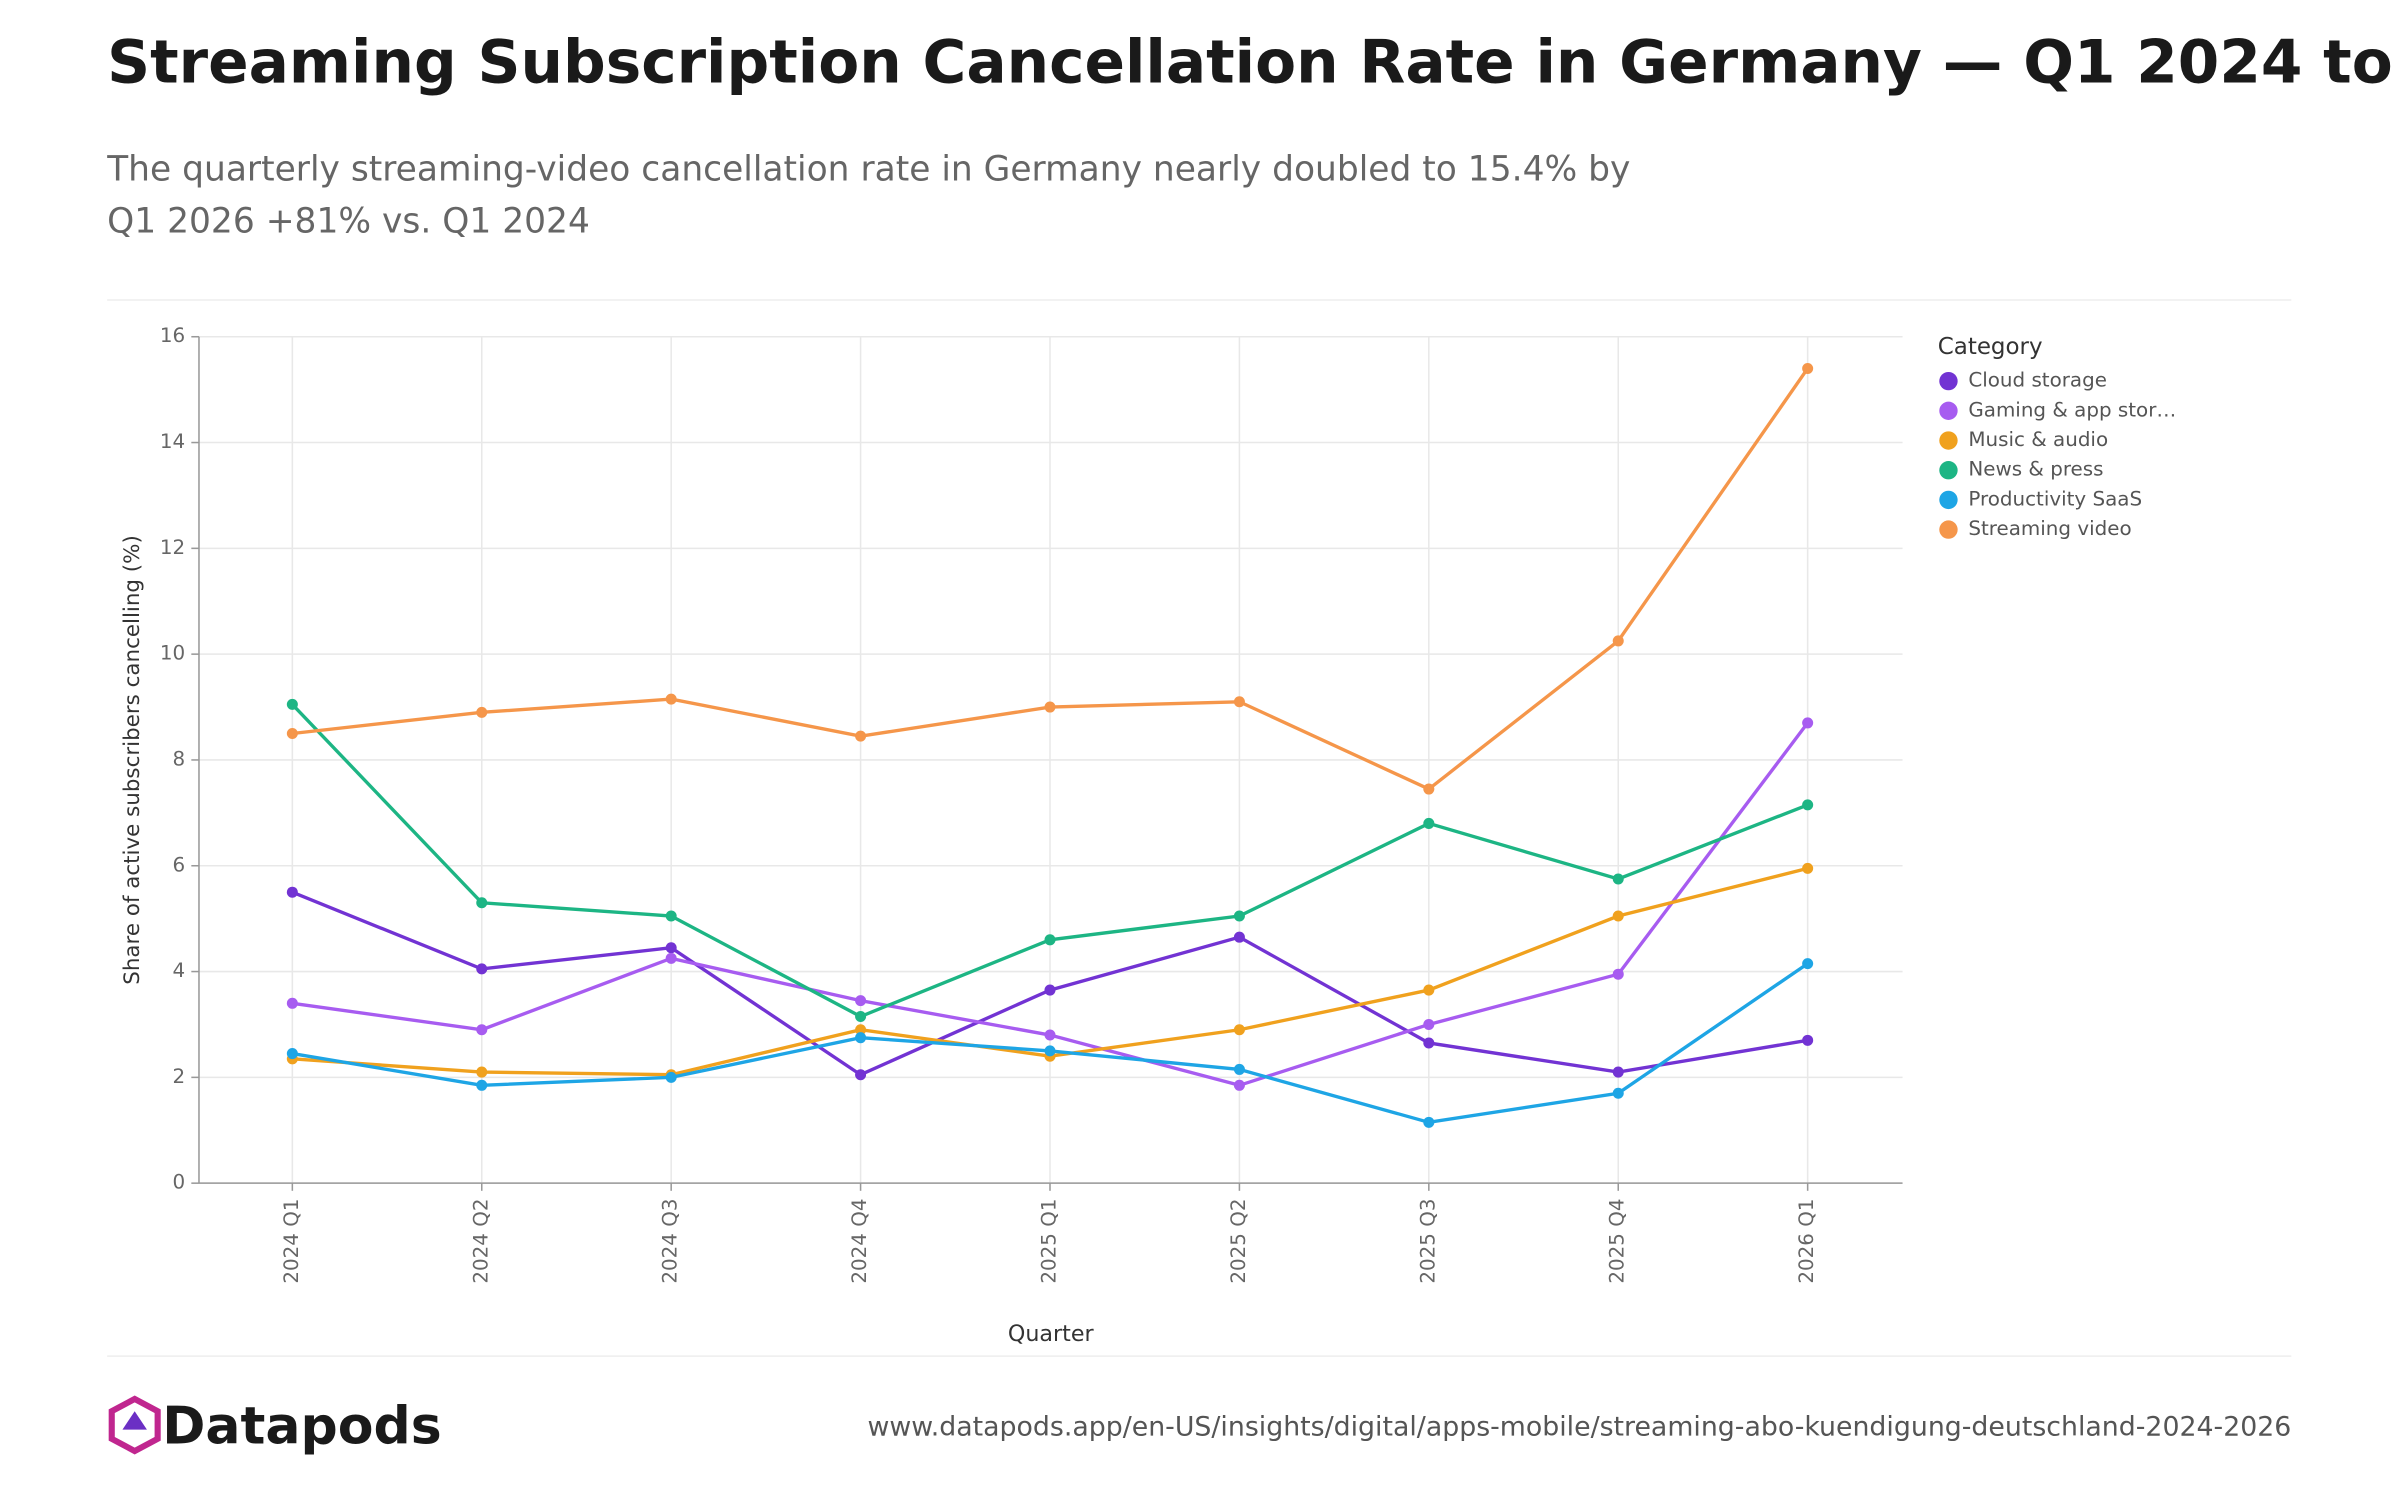 This screenshot has height=1500, width=2400. I want to click on legend-label: Streaming video, so click(2049, 528).